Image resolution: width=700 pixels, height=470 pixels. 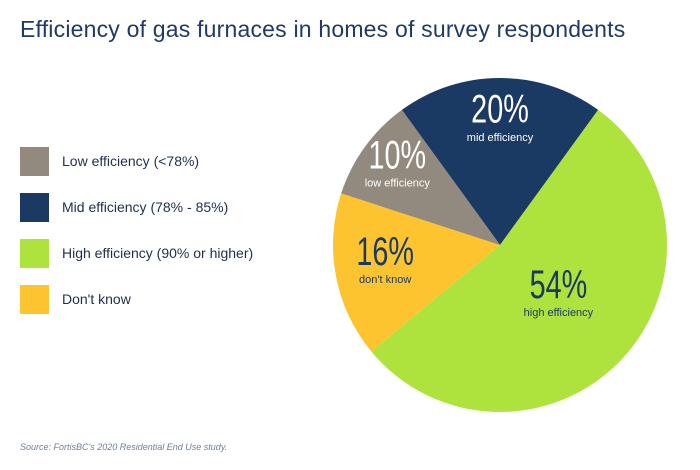 What do you see at coordinates (34, 253) in the screenshot?
I see `legend-swatch-high-efficiency` at bounding box center [34, 253].